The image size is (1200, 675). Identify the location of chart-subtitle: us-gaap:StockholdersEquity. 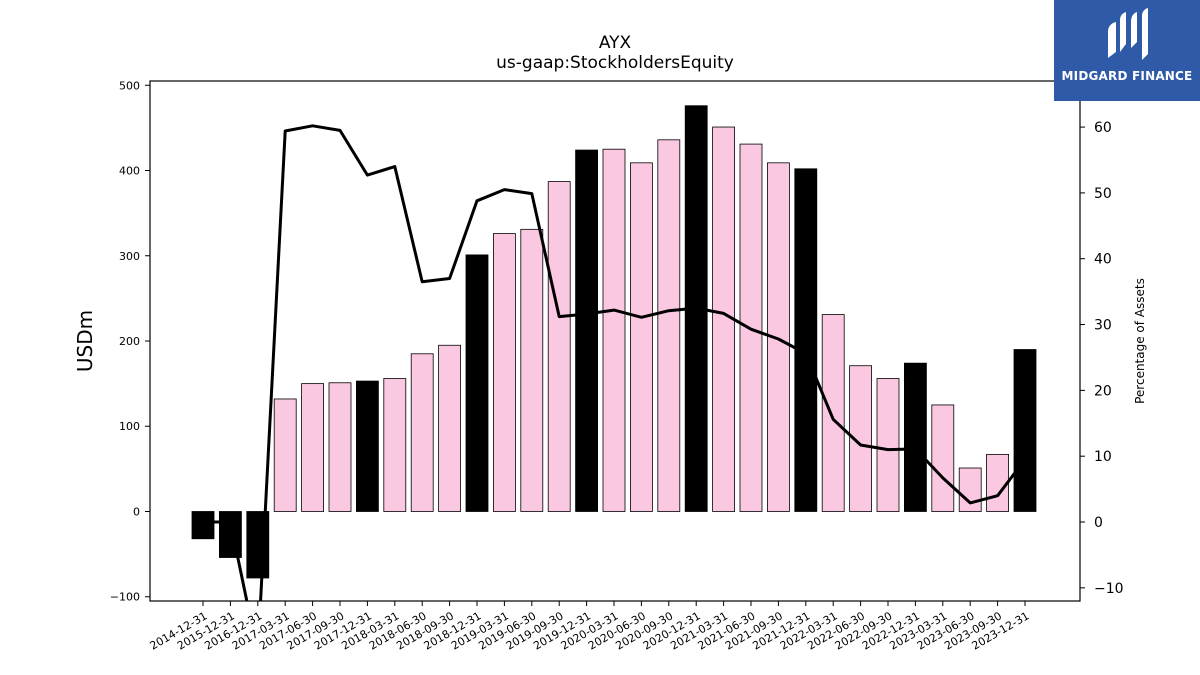
(615, 63).